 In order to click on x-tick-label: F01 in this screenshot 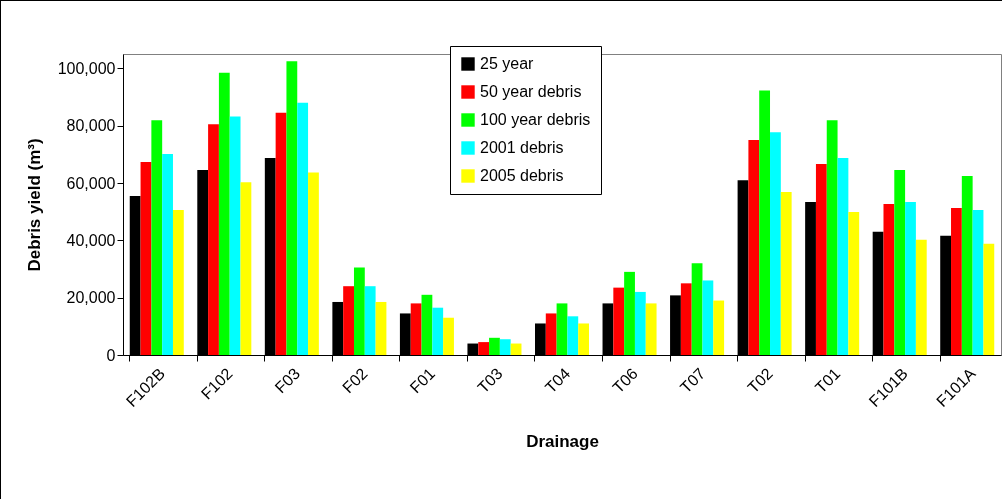, I will do `click(422, 380)`.